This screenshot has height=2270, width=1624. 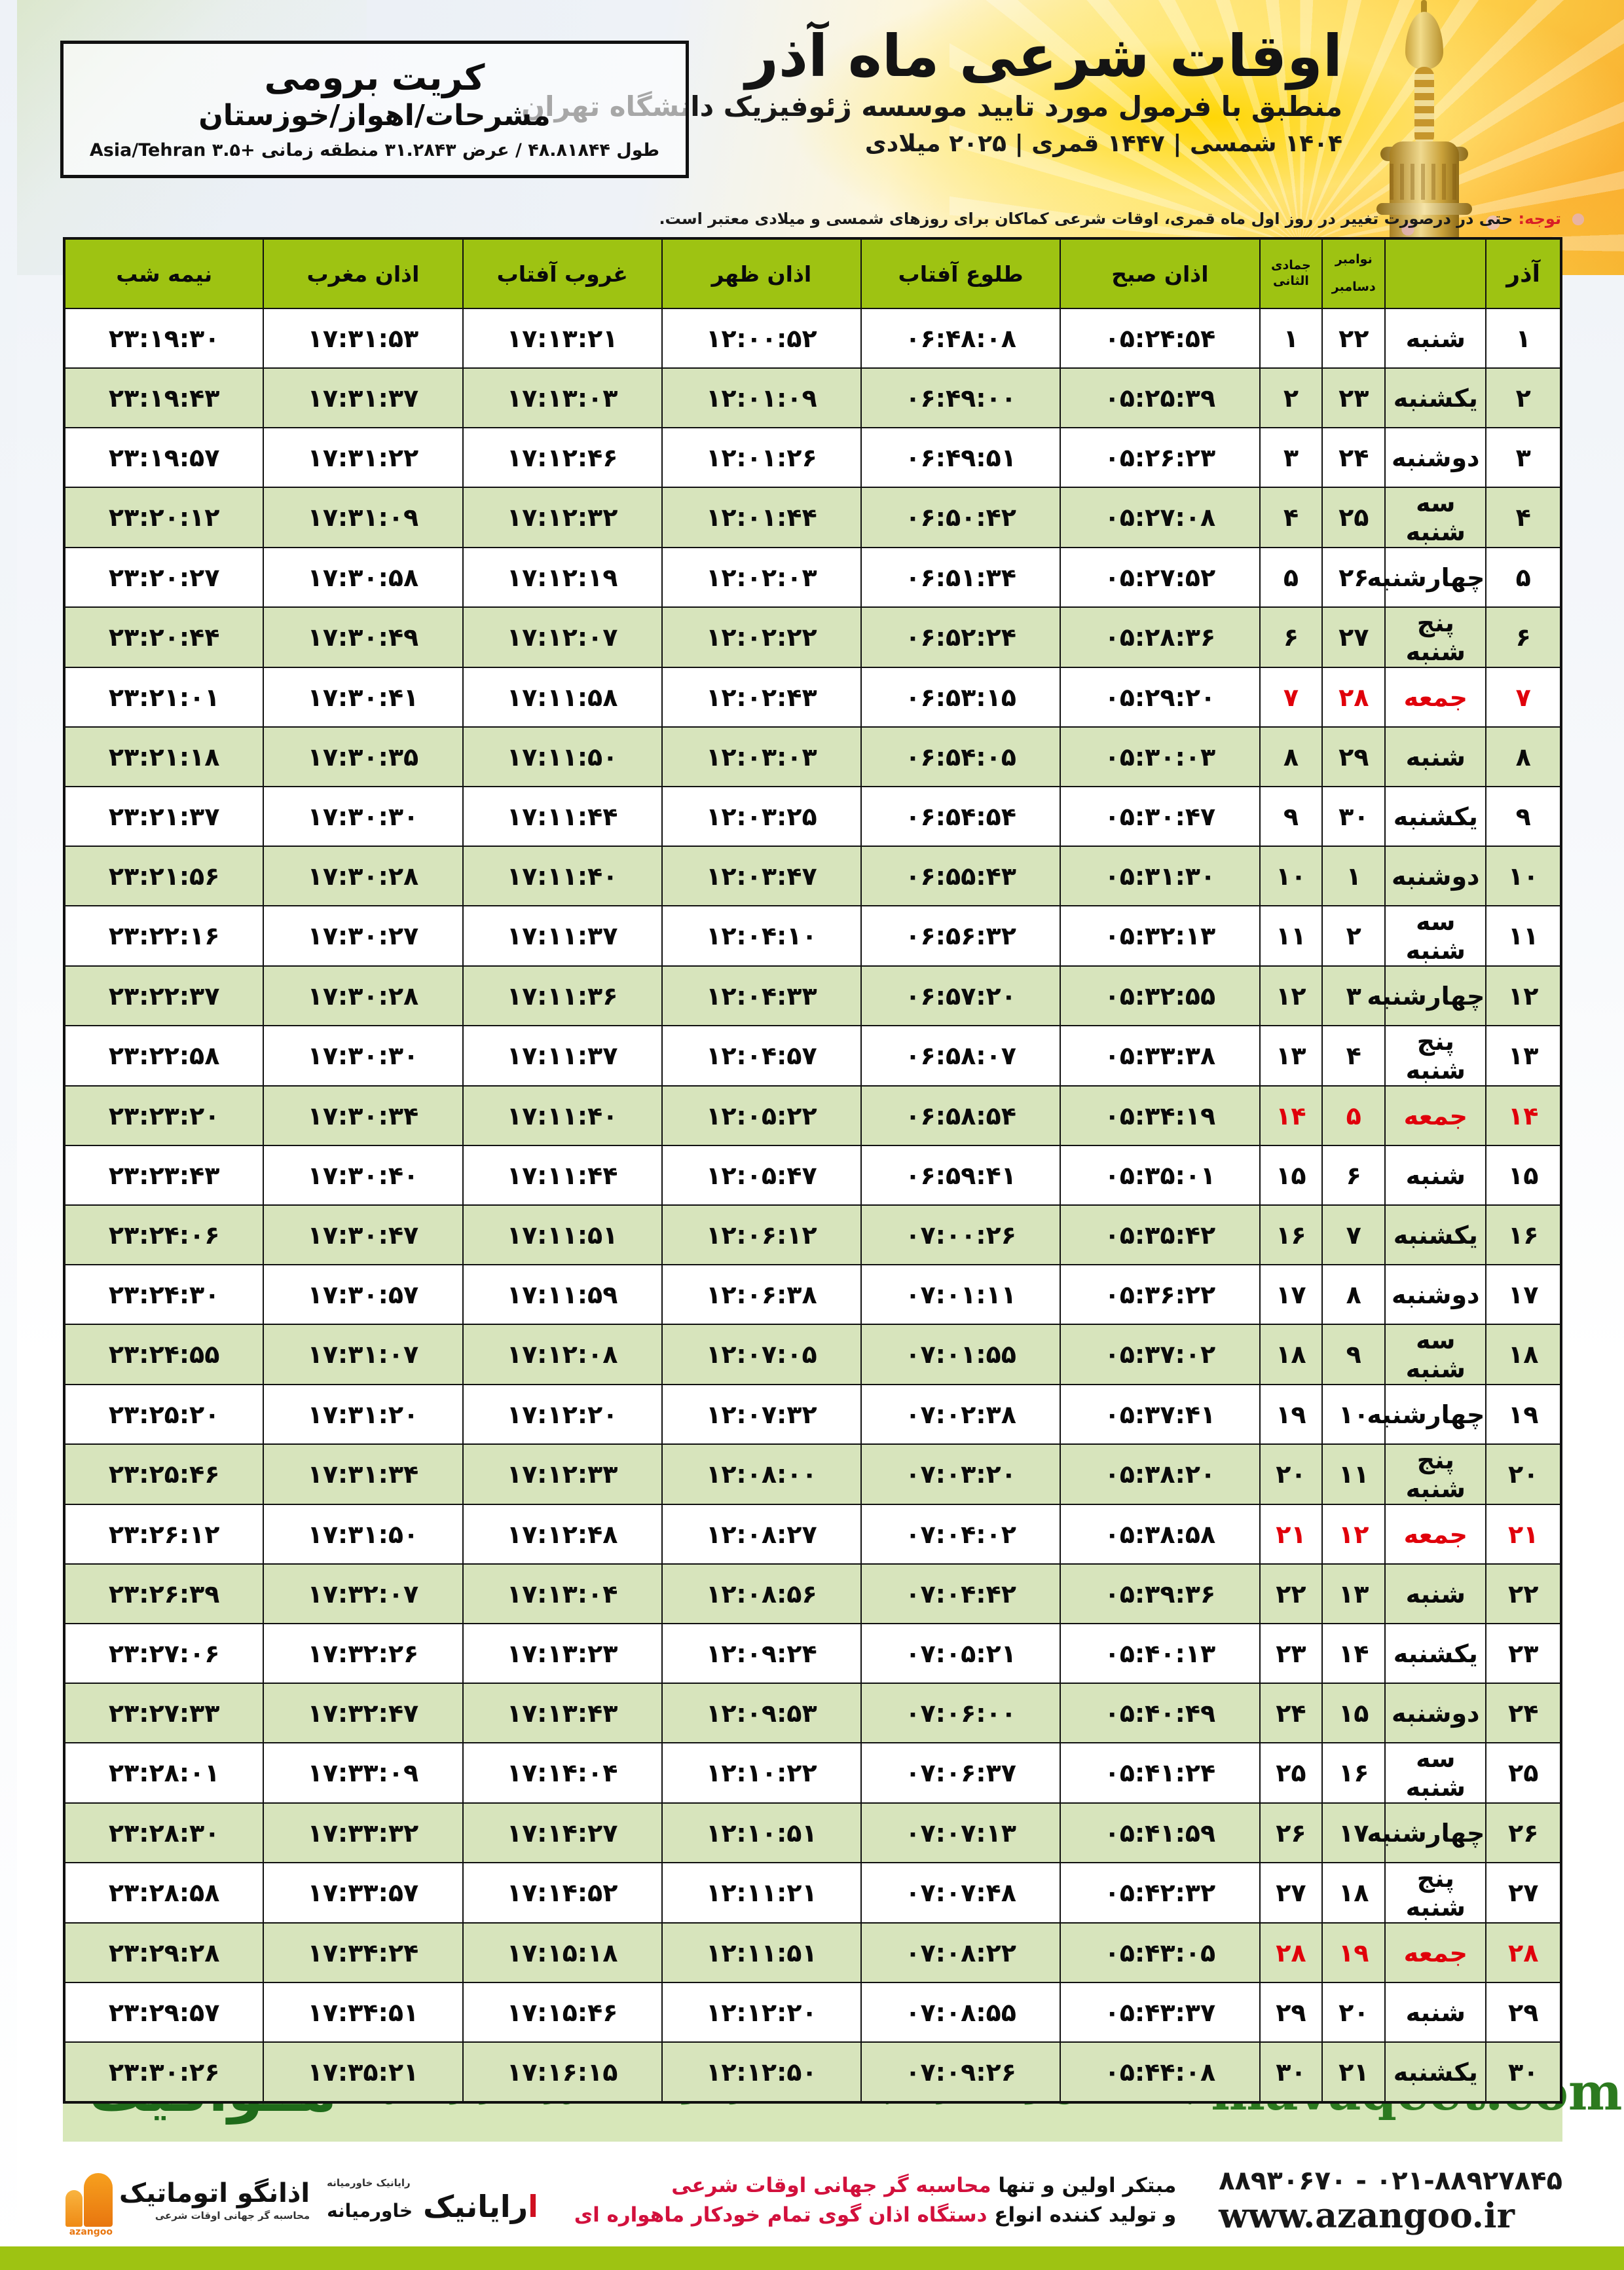 What do you see at coordinates (74, 2208) in the screenshot?
I see `azangoo-icon-small-tower` at bounding box center [74, 2208].